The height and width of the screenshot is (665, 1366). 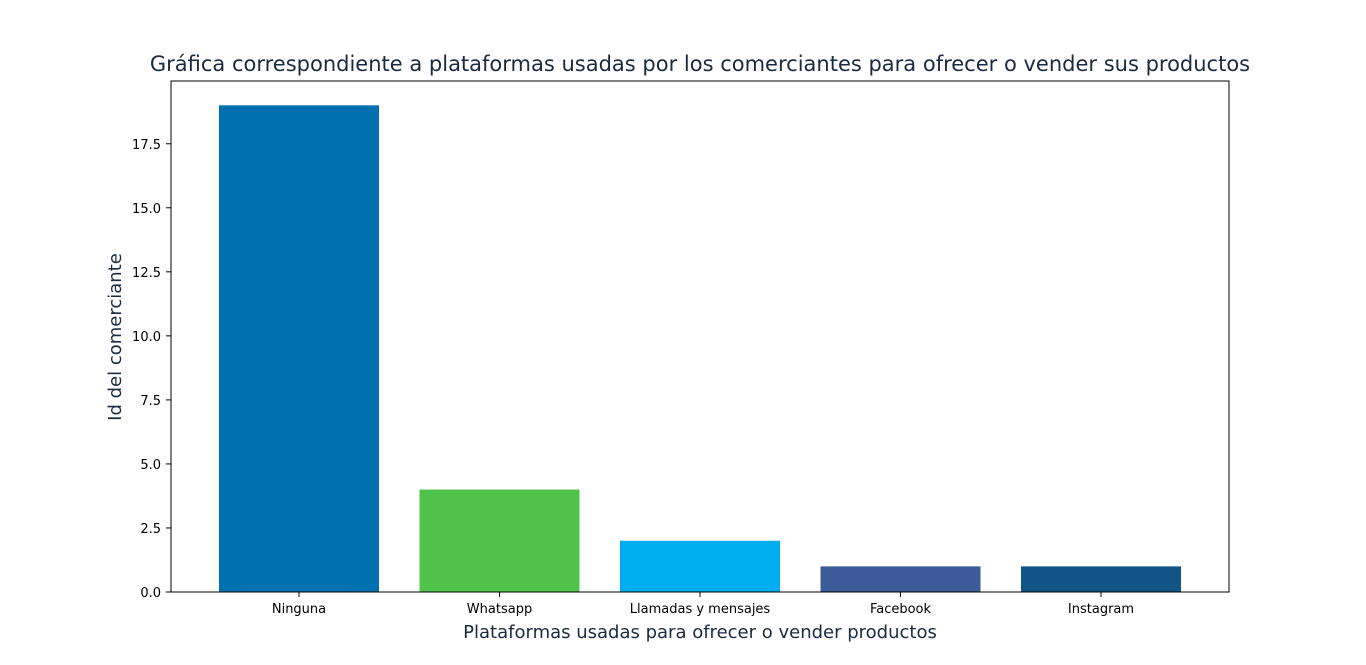 What do you see at coordinates (499, 609) in the screenshot?
I see `x-tick-label: Whatsapp` at bounding box center [499, 609].